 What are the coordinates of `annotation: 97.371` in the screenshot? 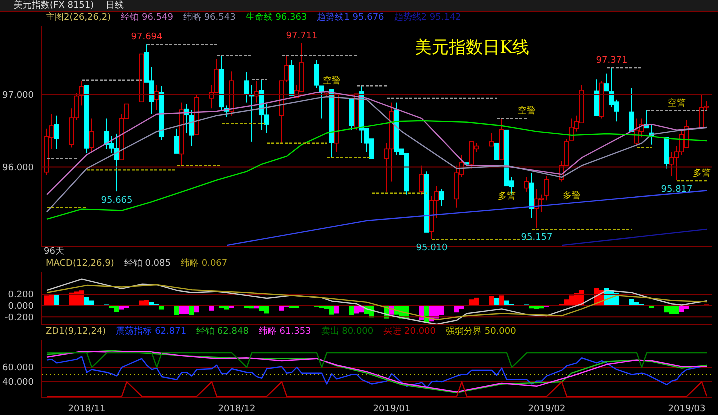 It's located at (612, 61).